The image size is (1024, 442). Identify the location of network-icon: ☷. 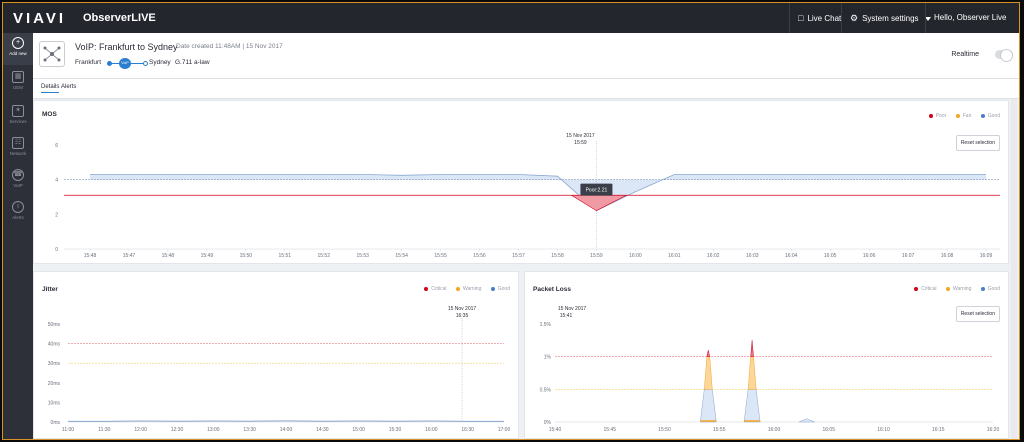
(18, 143).